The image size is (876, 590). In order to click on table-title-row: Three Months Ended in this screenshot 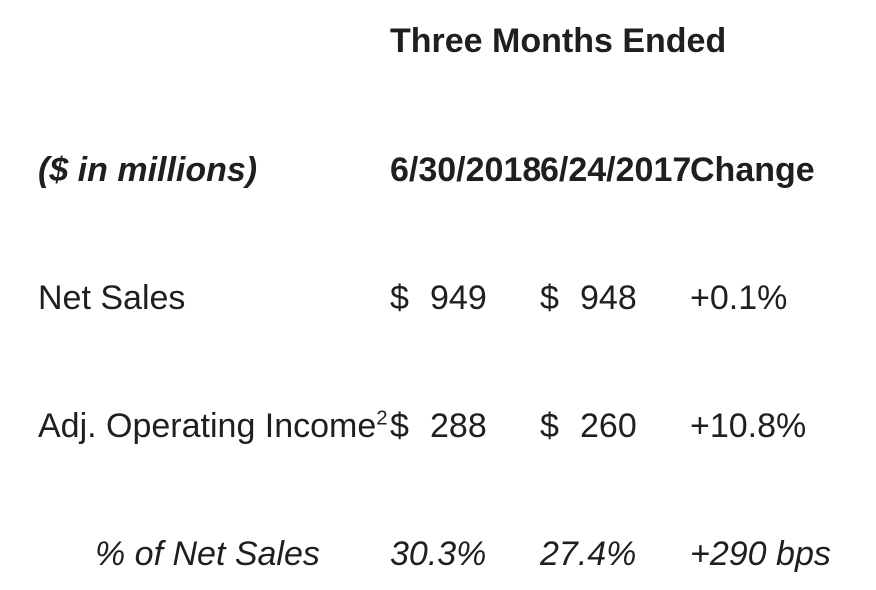, I will do `click(438, 45)`.